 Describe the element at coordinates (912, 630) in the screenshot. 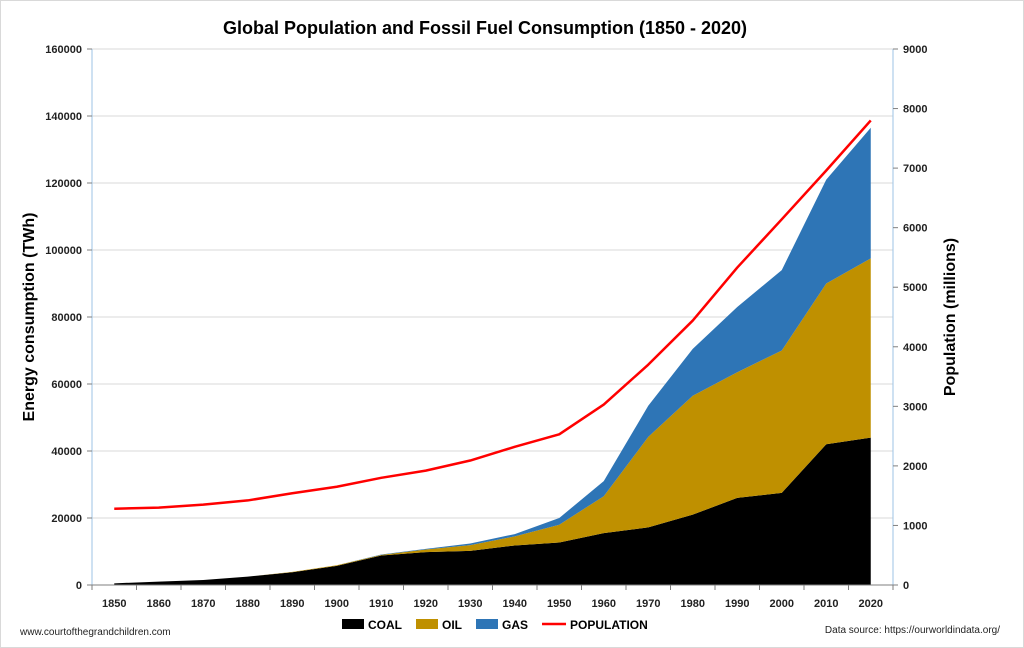

I see `footer-source: Data source: https://ourworldindata.org/` at that location.